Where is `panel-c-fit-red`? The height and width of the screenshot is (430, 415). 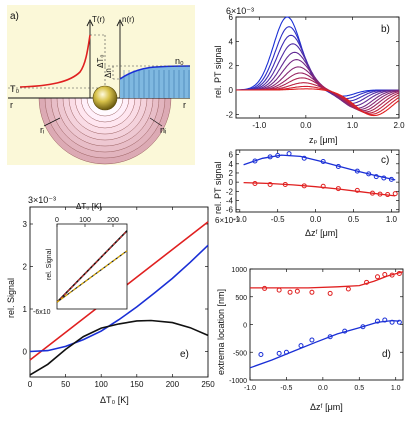
panel-c-fit-red is located at coordinates (319, 189).